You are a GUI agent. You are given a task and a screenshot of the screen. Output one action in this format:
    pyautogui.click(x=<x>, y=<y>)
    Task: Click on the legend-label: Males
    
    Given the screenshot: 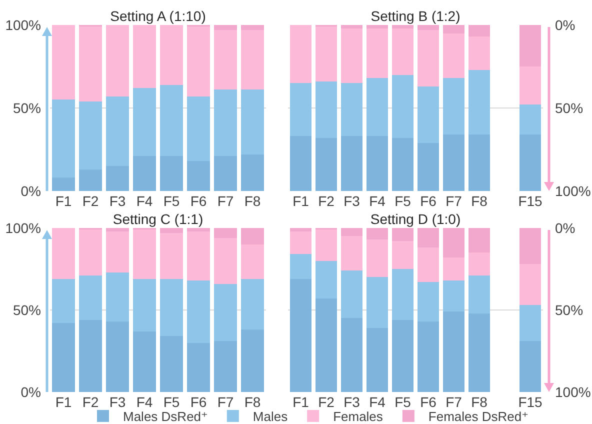 What is the action you would take?
    pyautogui.click(x=270, y=416)
    